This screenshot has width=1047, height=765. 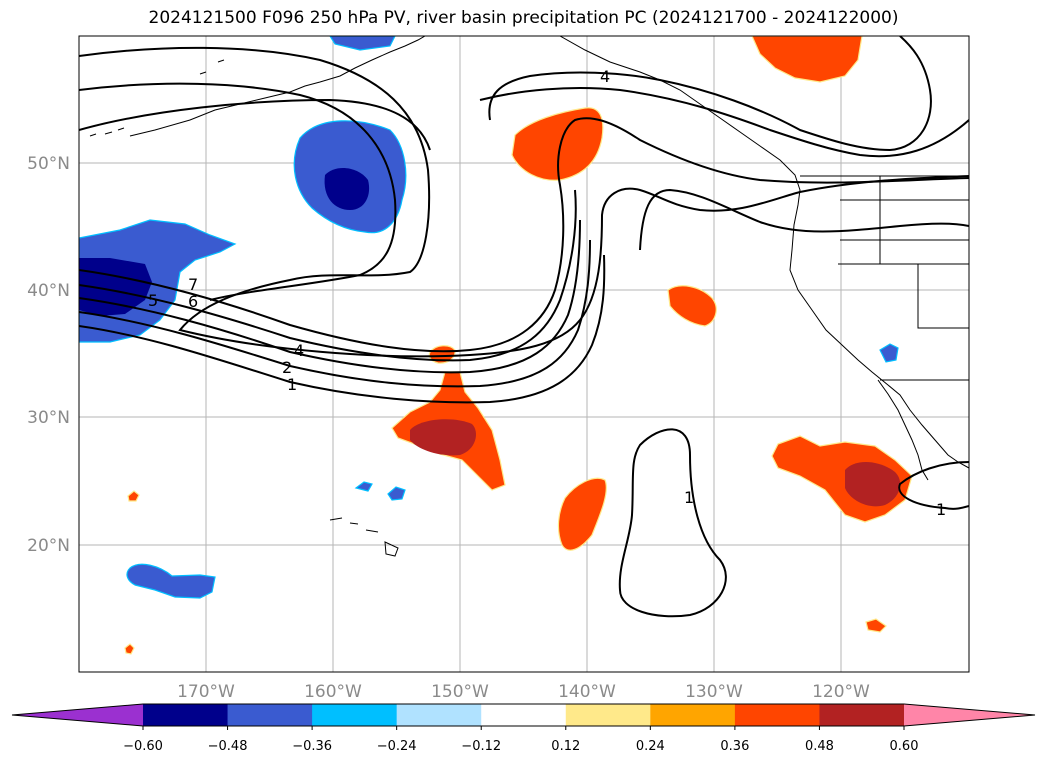 What do you see at coordinates (873, 484) in the screenshot?
I see `precip-core-baja-dark` at bounding box center [873, 484].